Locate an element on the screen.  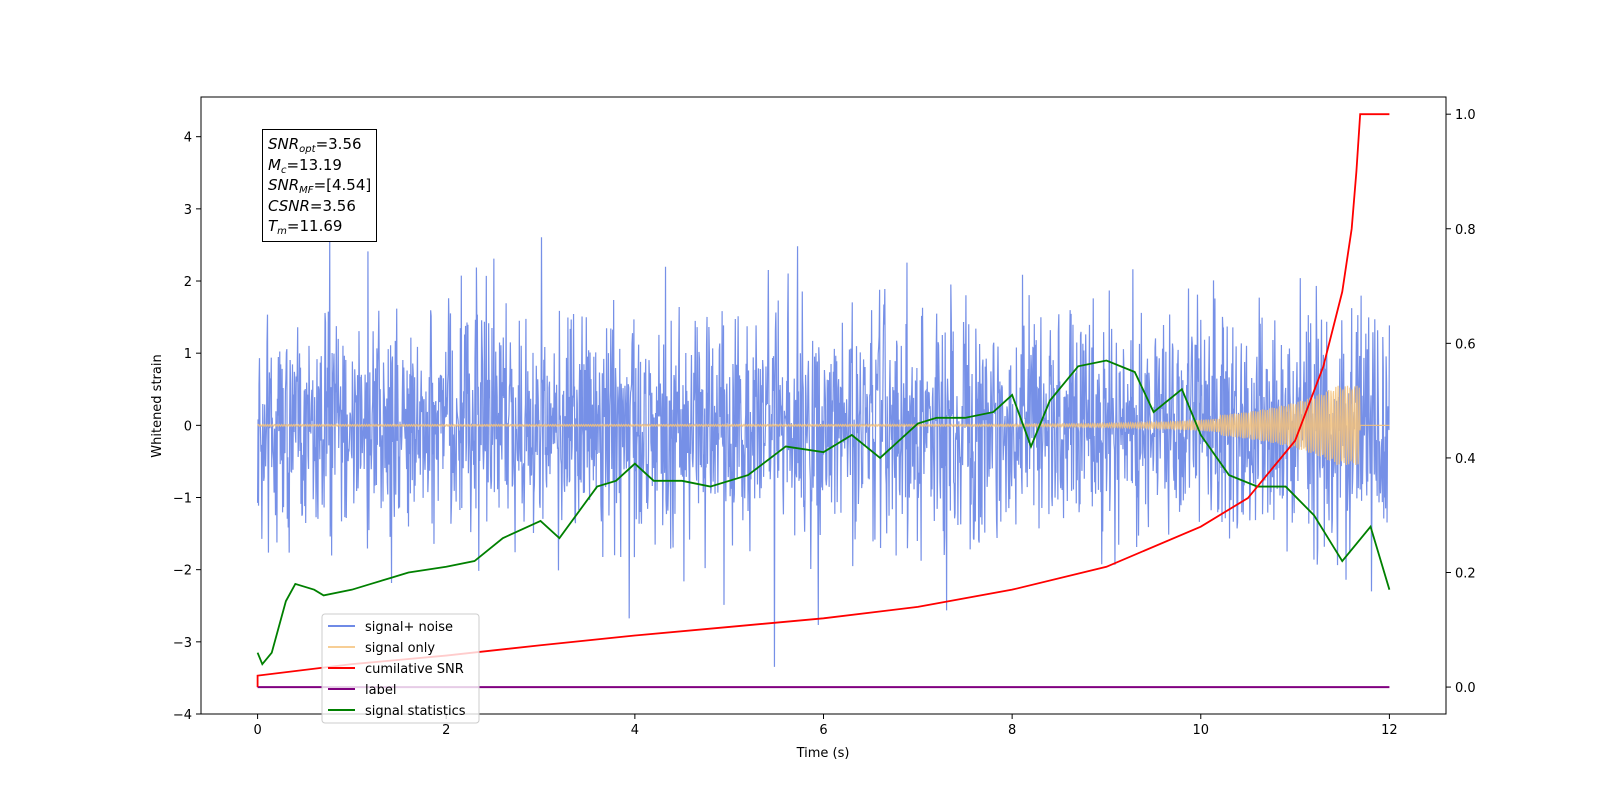
info-csnr: CSNR=3.56 is located at coordinates (312, 205).